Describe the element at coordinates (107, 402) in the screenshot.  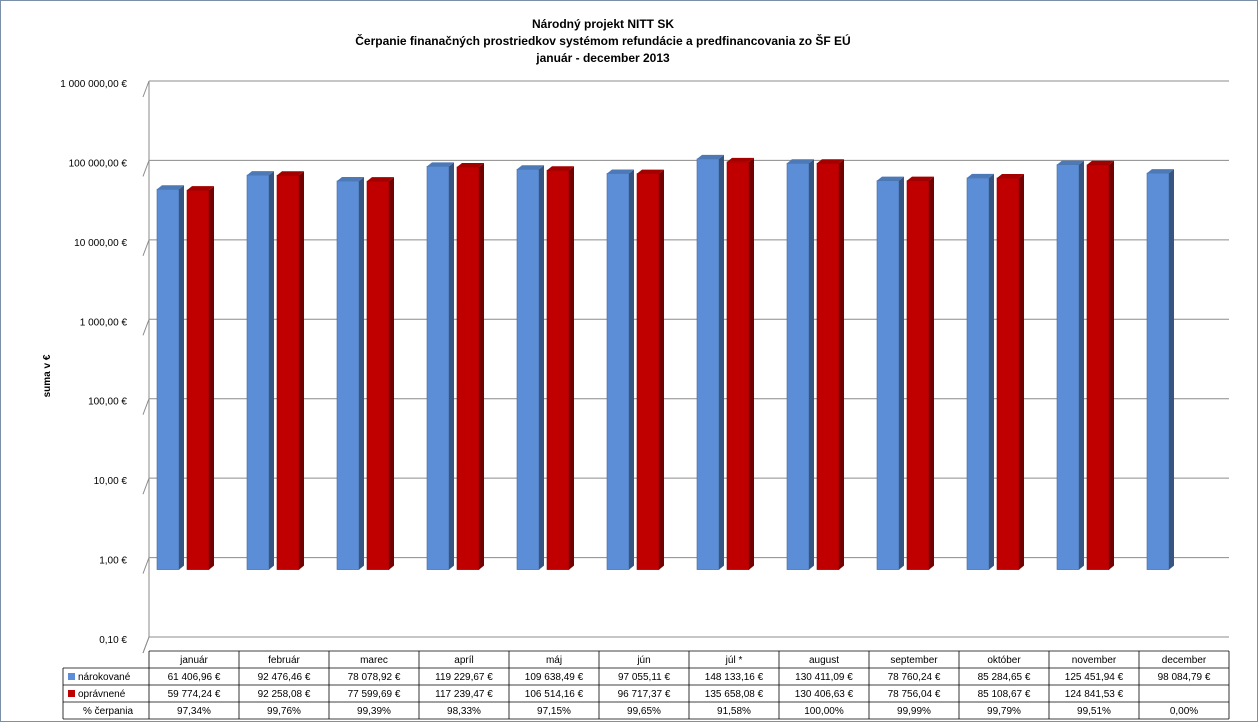
I see `y-tick-label: 100,00 €` at that location.